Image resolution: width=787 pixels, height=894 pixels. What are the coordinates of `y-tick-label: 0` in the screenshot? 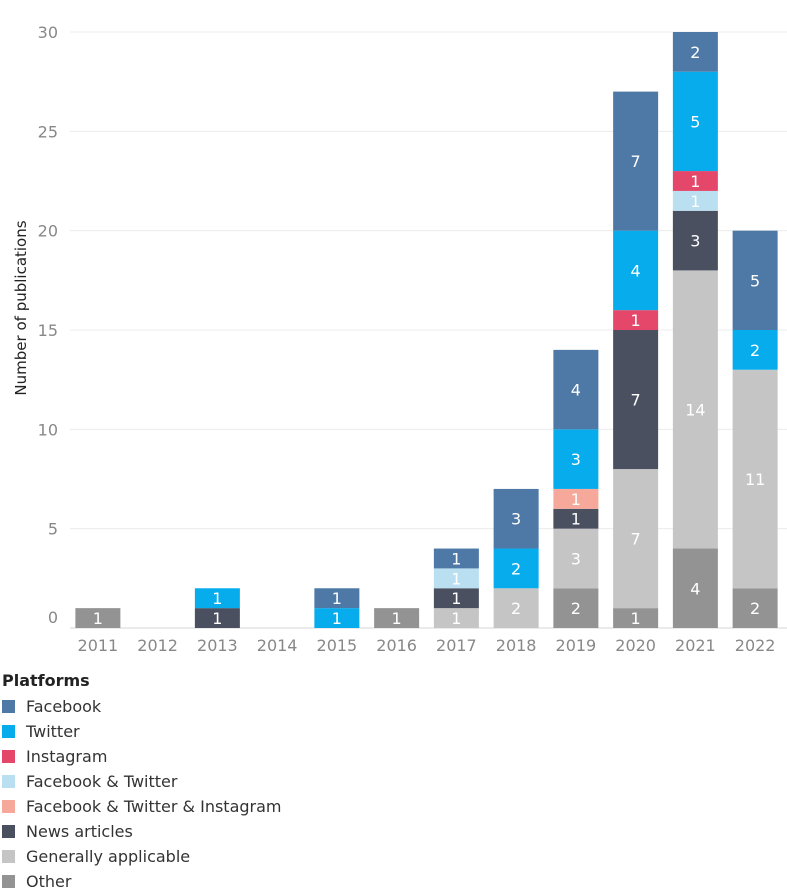 It's located at (53, 617).